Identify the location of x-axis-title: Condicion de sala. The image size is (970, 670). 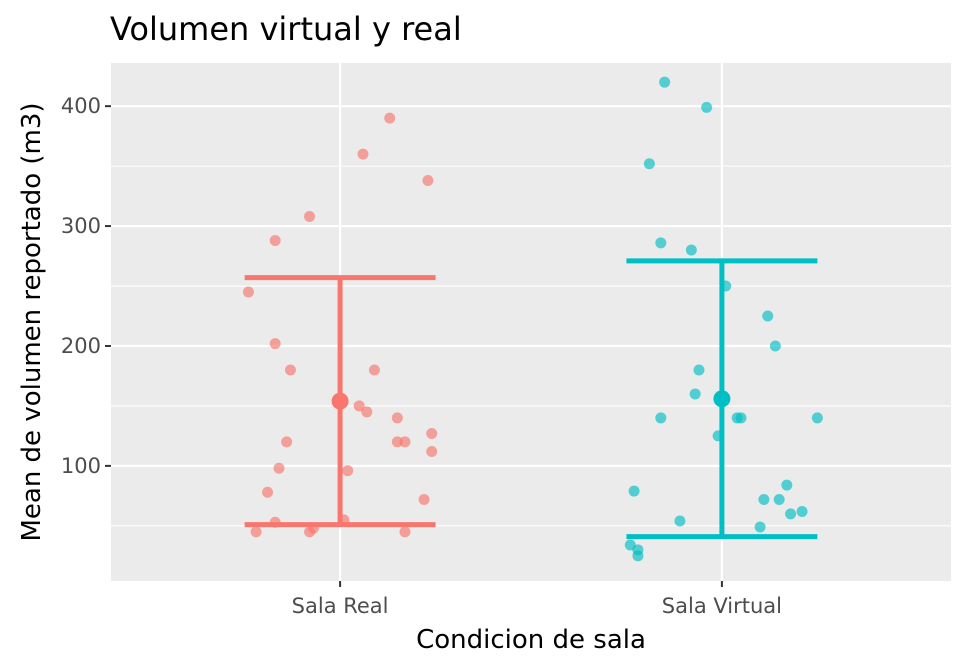
(531, 640).